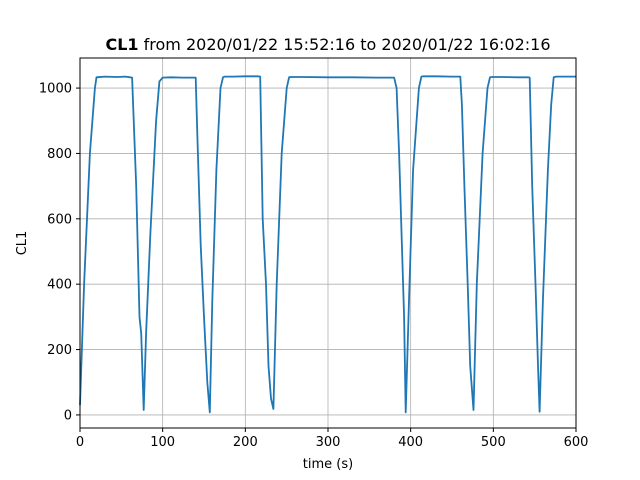 Image resolution: width=640 pixels, height=480 pixels. Describe the element at coordinates (493, 442) in the screenshot. I see `x-tick-label: 500` at that location.